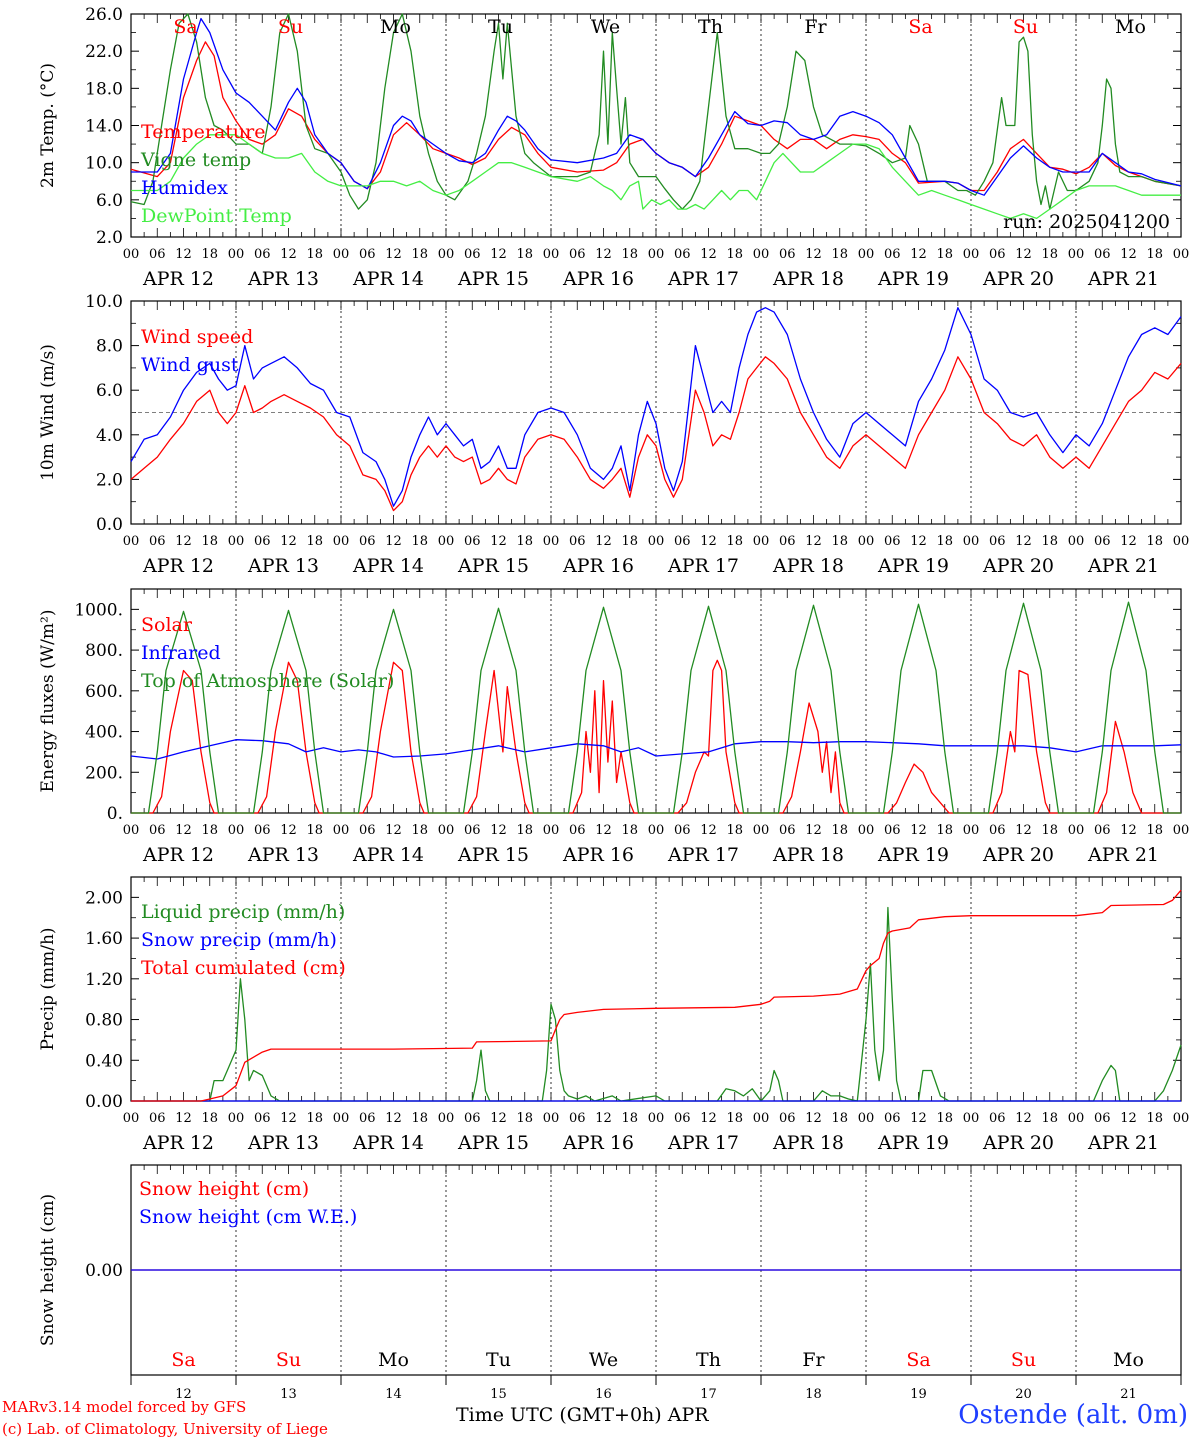 Image resolution: width=1194 pixels, height=1440 pixels. What do you see at coordinates (605, 27) in the screenshot?
I see `weekday-label: We` at bounding box center [605, 27].